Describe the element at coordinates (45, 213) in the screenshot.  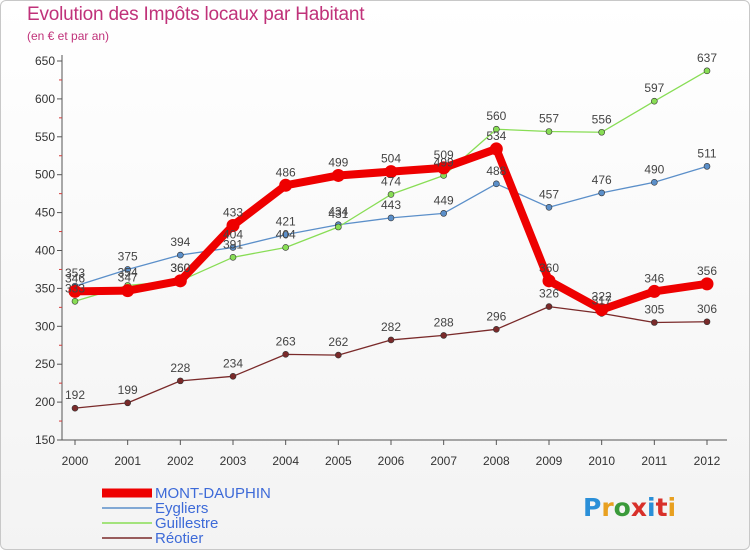
I see `y-tick-label: 450` at that location.